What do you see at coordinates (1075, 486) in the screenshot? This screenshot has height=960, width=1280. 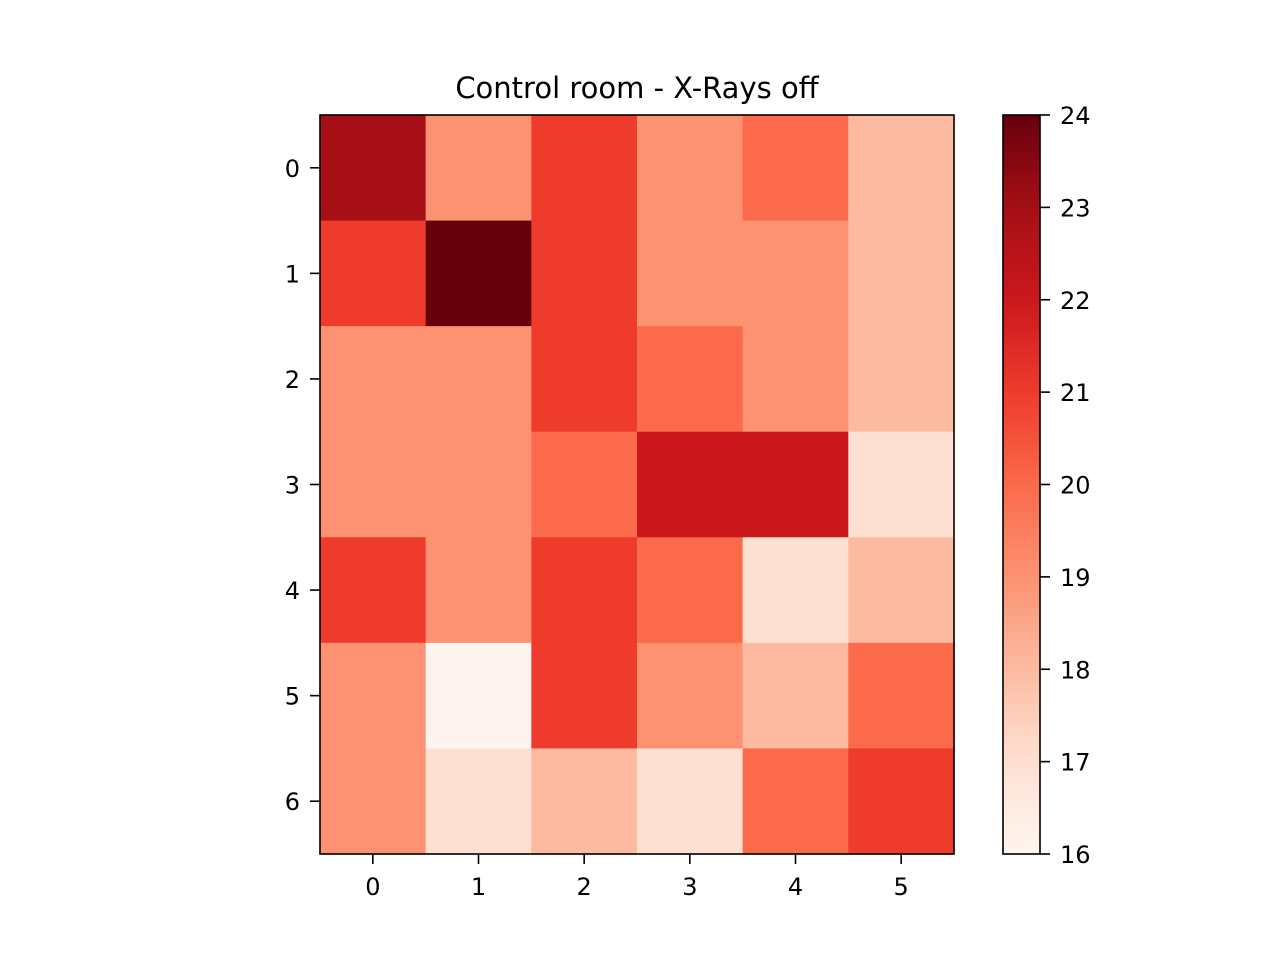 I see `colorbar-tick-label: 20` at bounding box center [1075, 486].